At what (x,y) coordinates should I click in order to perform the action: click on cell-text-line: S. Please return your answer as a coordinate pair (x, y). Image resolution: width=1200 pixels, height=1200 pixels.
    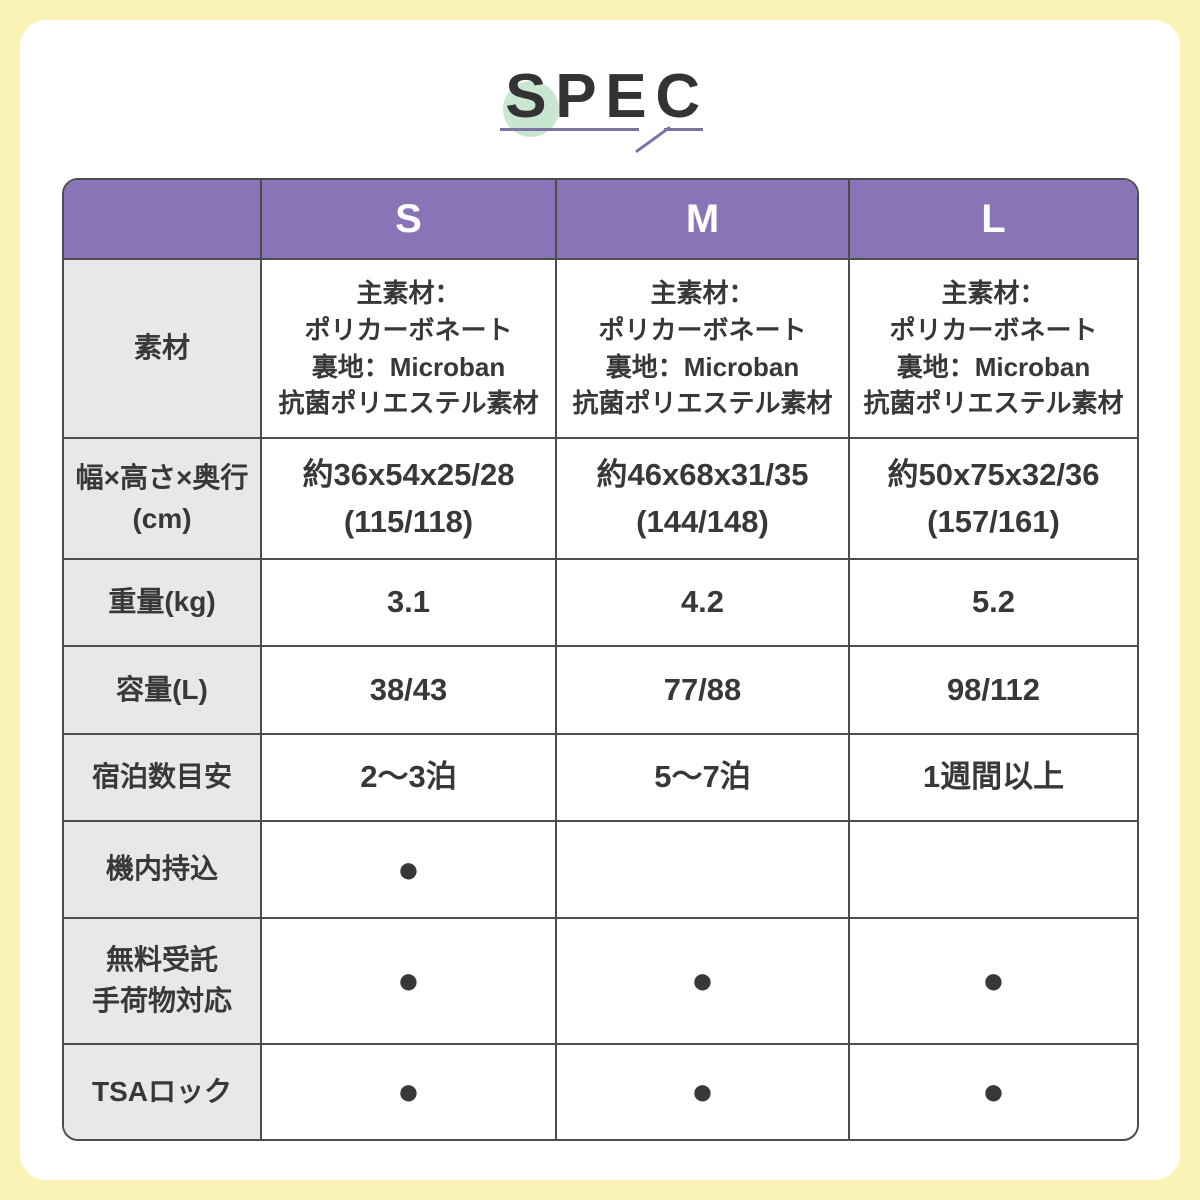
    Looking at the image, I should click on (408, 218).